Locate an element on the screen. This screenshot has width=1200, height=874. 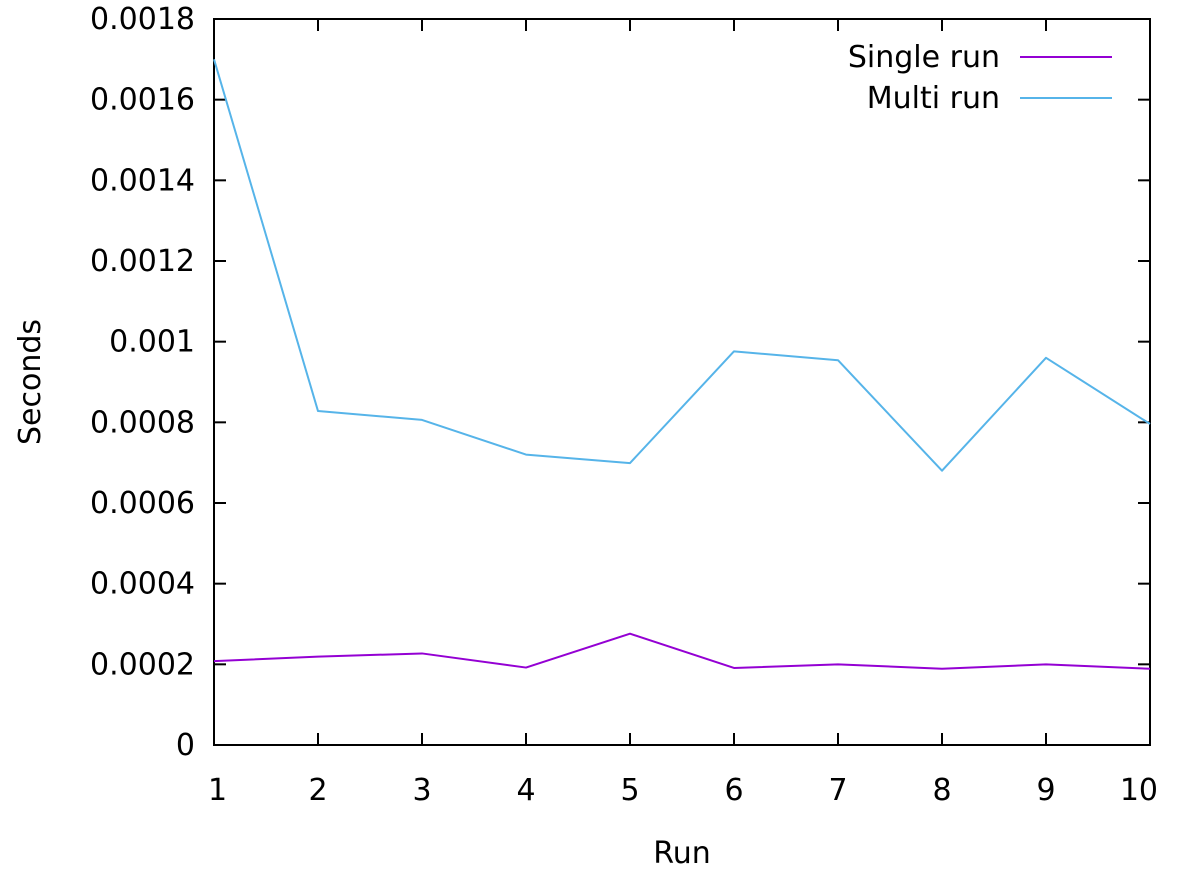
x-tick-label: 5 is located at coordinates (629, 790).